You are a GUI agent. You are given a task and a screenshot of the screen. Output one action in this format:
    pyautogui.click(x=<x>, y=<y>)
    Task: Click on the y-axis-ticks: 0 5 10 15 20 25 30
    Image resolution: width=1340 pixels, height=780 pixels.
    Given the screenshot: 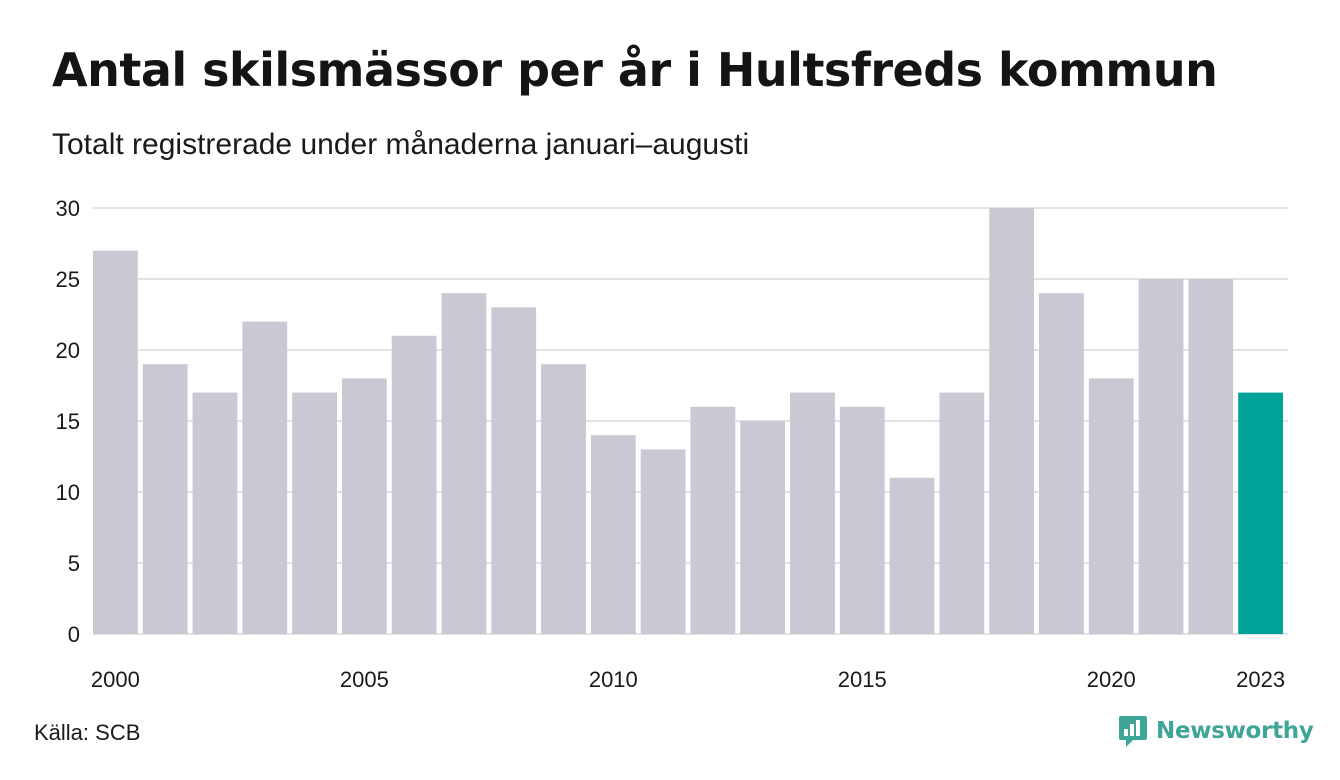 What is the action you would take?
    pyautogui.click(x=68, y=421)
    